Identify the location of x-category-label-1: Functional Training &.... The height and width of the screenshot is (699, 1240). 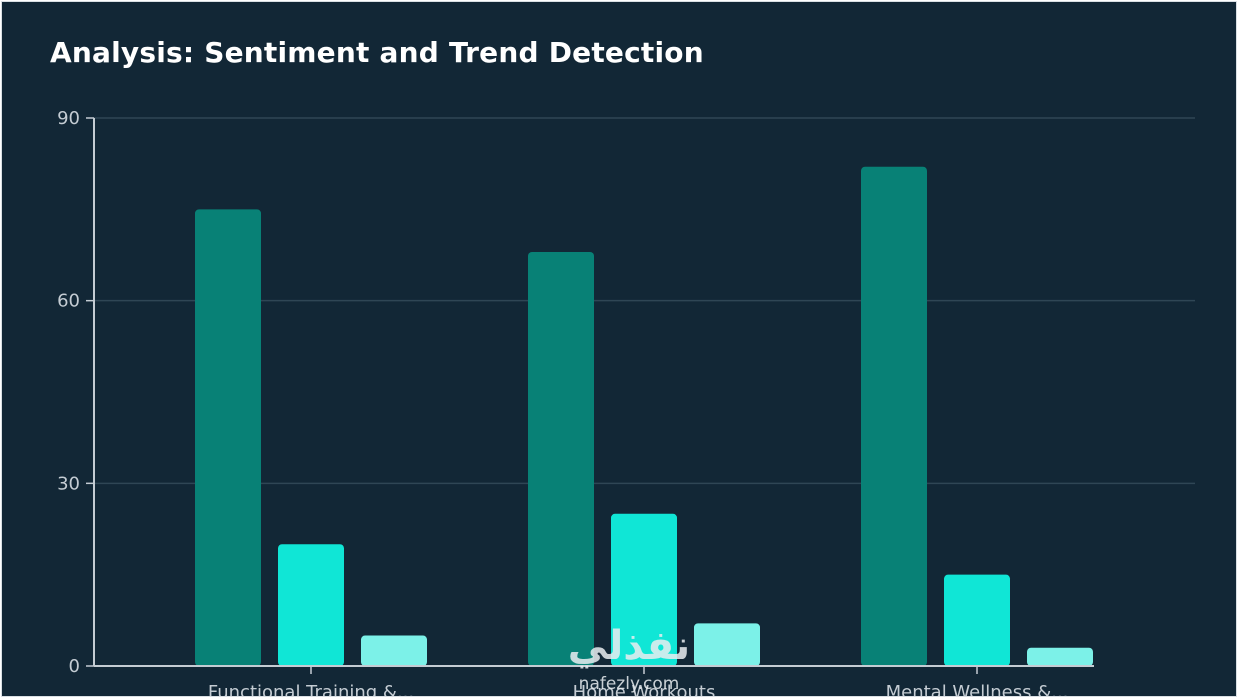
(311, 689).